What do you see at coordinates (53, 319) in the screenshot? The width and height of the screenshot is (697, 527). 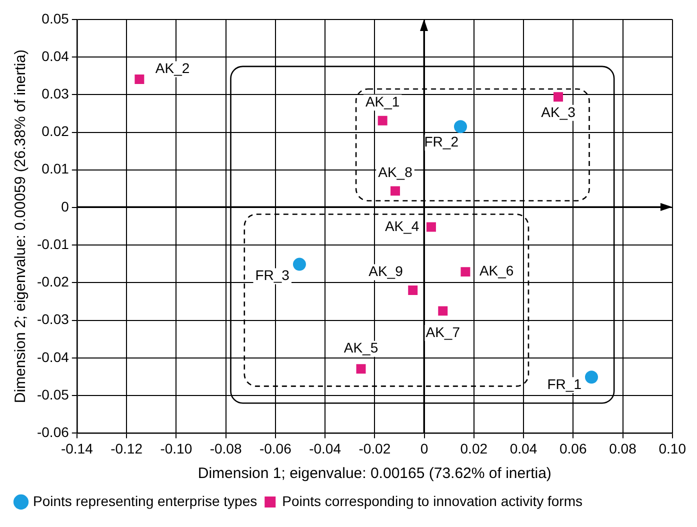 I see `y-tick-label: -0.03` at bounding box center [53, 319].